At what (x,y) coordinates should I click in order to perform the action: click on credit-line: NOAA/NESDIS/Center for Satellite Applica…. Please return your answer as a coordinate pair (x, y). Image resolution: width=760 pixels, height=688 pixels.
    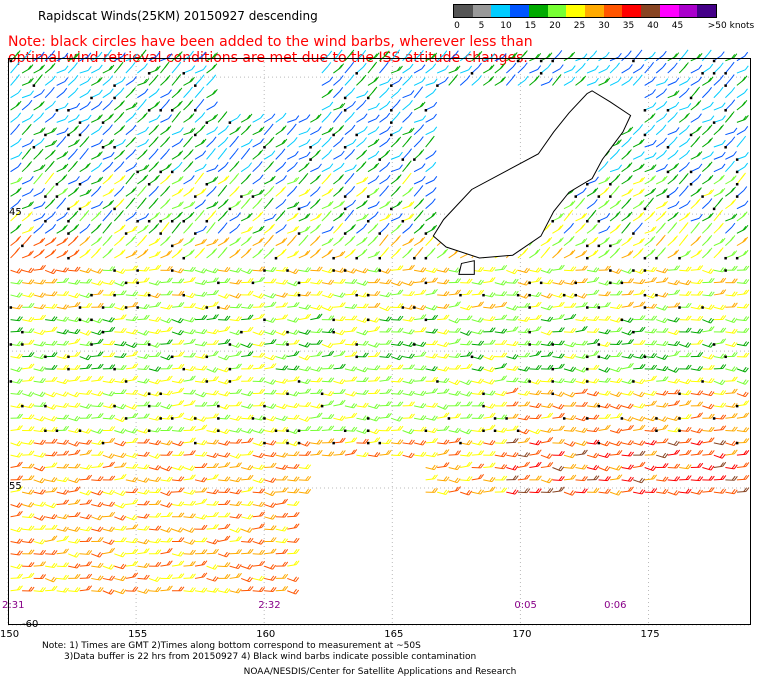
    Looking at the image, I should click on (380, 672).